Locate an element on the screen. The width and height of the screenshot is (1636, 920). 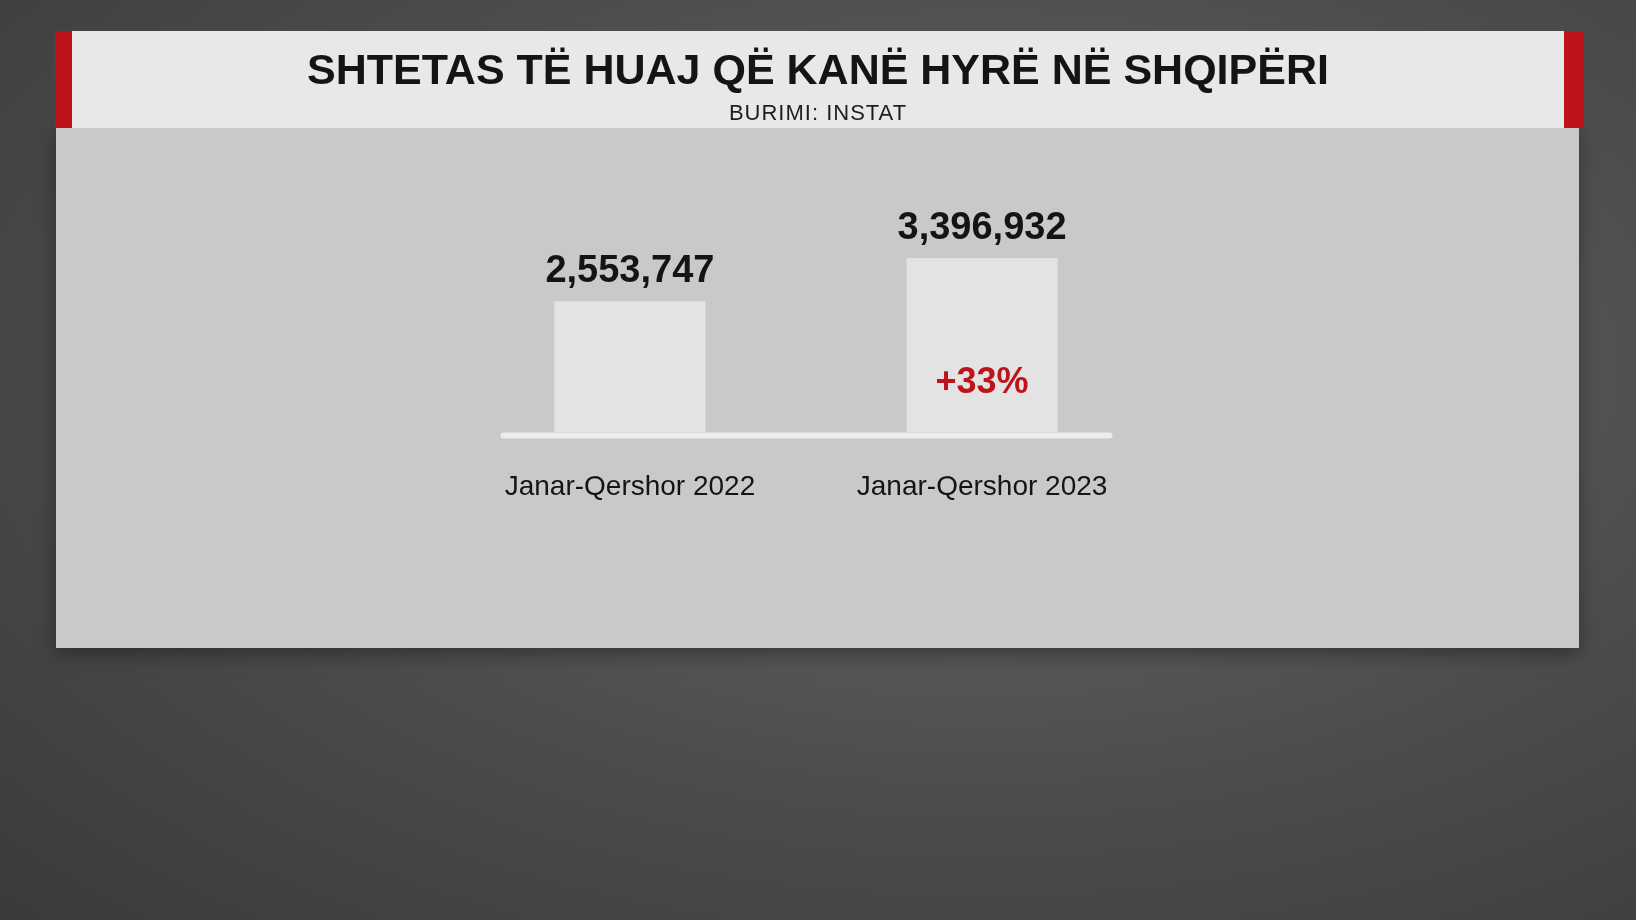
annotation: +33% is located at coordinates (982, 380).